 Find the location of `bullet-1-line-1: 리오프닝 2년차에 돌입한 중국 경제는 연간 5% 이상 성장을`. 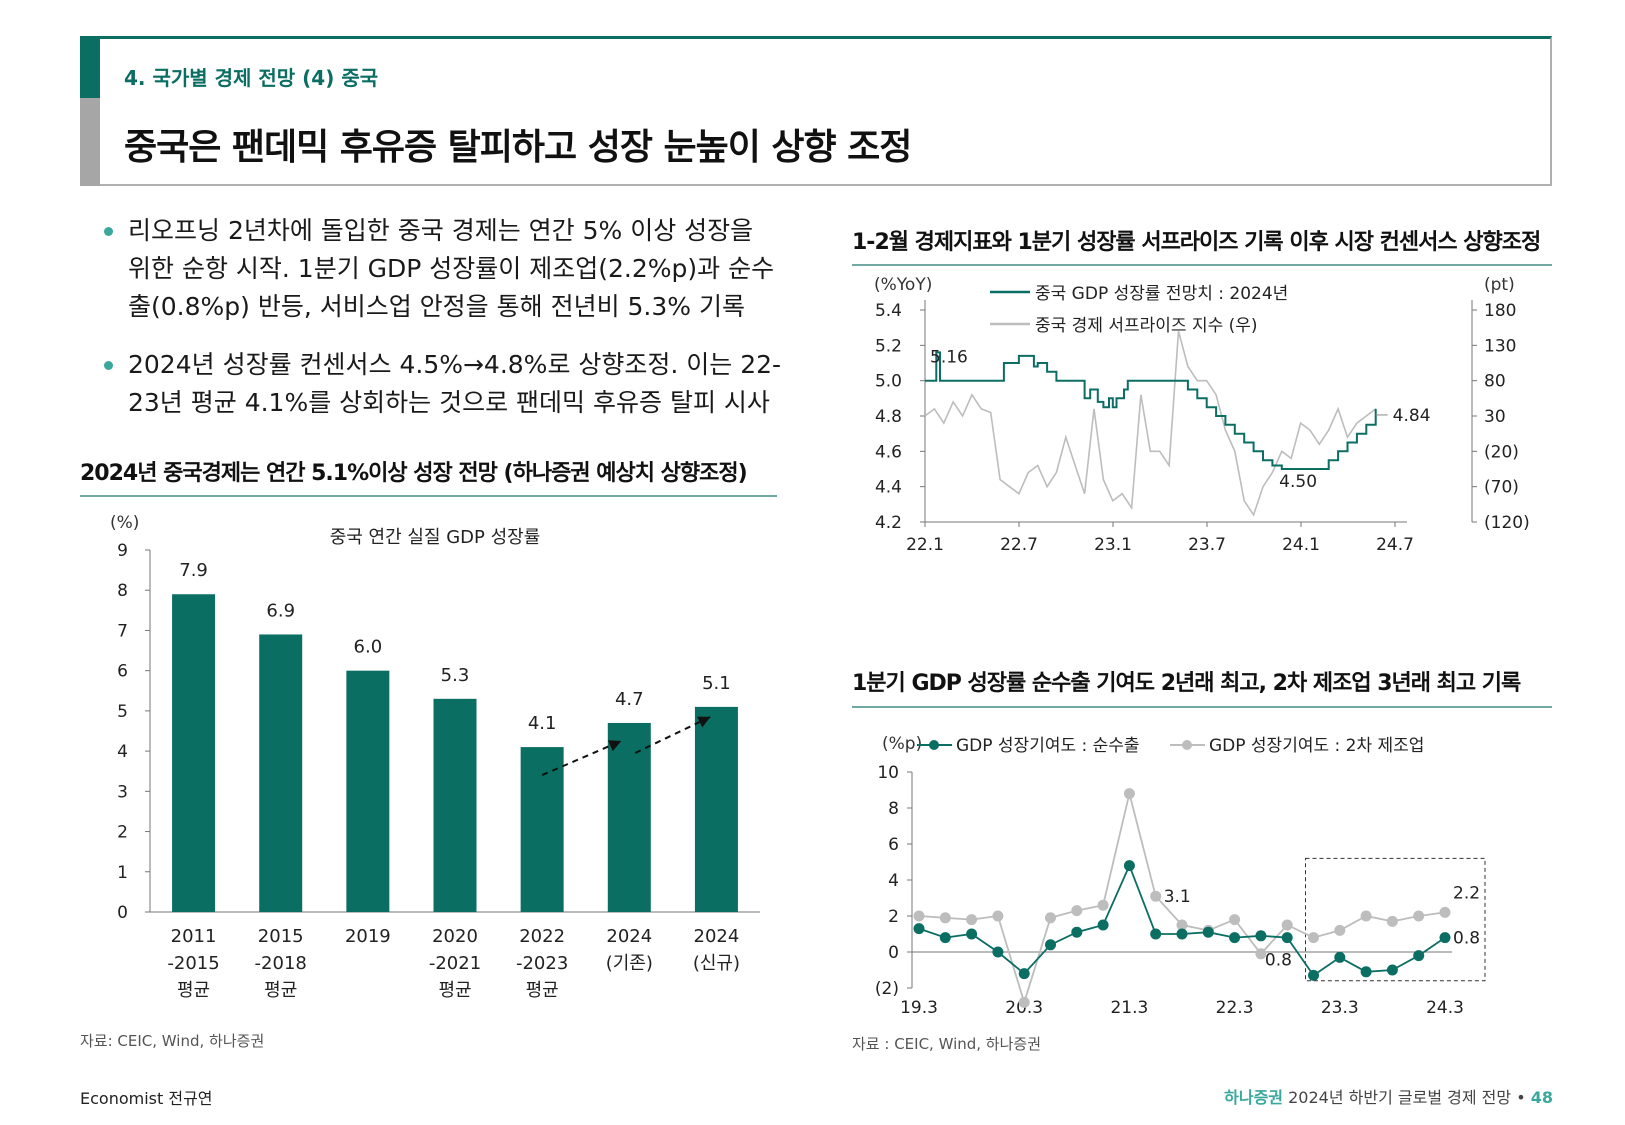

bullet-1-line-1: 리오프닝 2년차에 돌입한 중국 경제는 연간 5% 이상 성장을 is located at coordinates (441, 230).